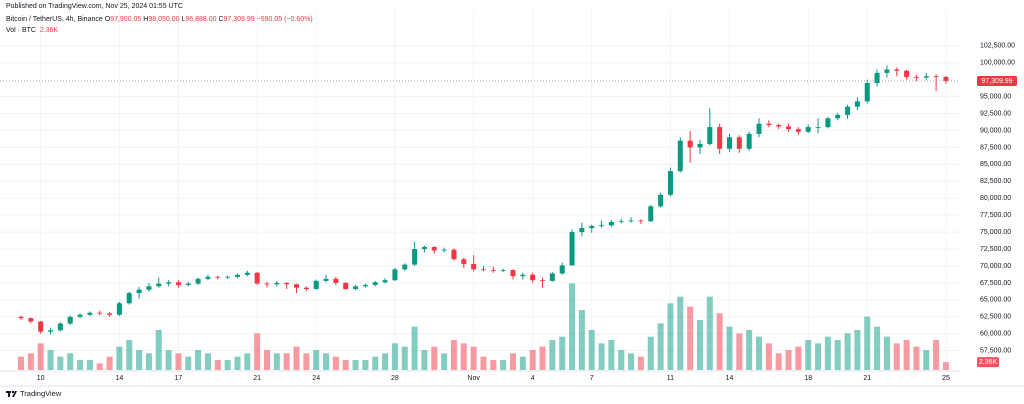  Describe the element at coordinates (995, 147) in the screenshot. I see `y-tick-label: 87,500.00` at that location.